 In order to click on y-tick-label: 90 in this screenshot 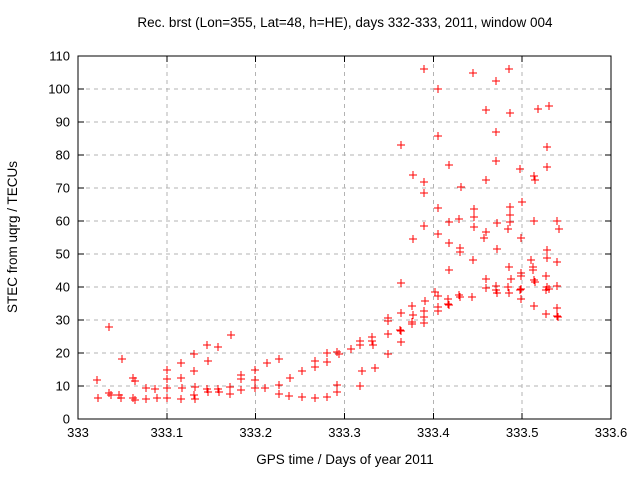, I will do `click(63, 122)`.